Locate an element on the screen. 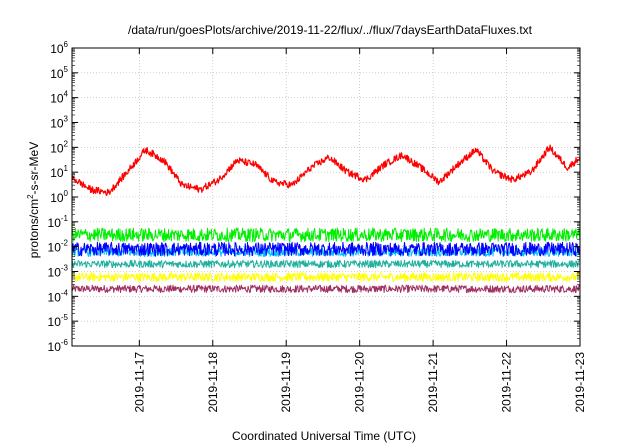  y-tick-label: 10⁶ is located at coordinates (59, 48).